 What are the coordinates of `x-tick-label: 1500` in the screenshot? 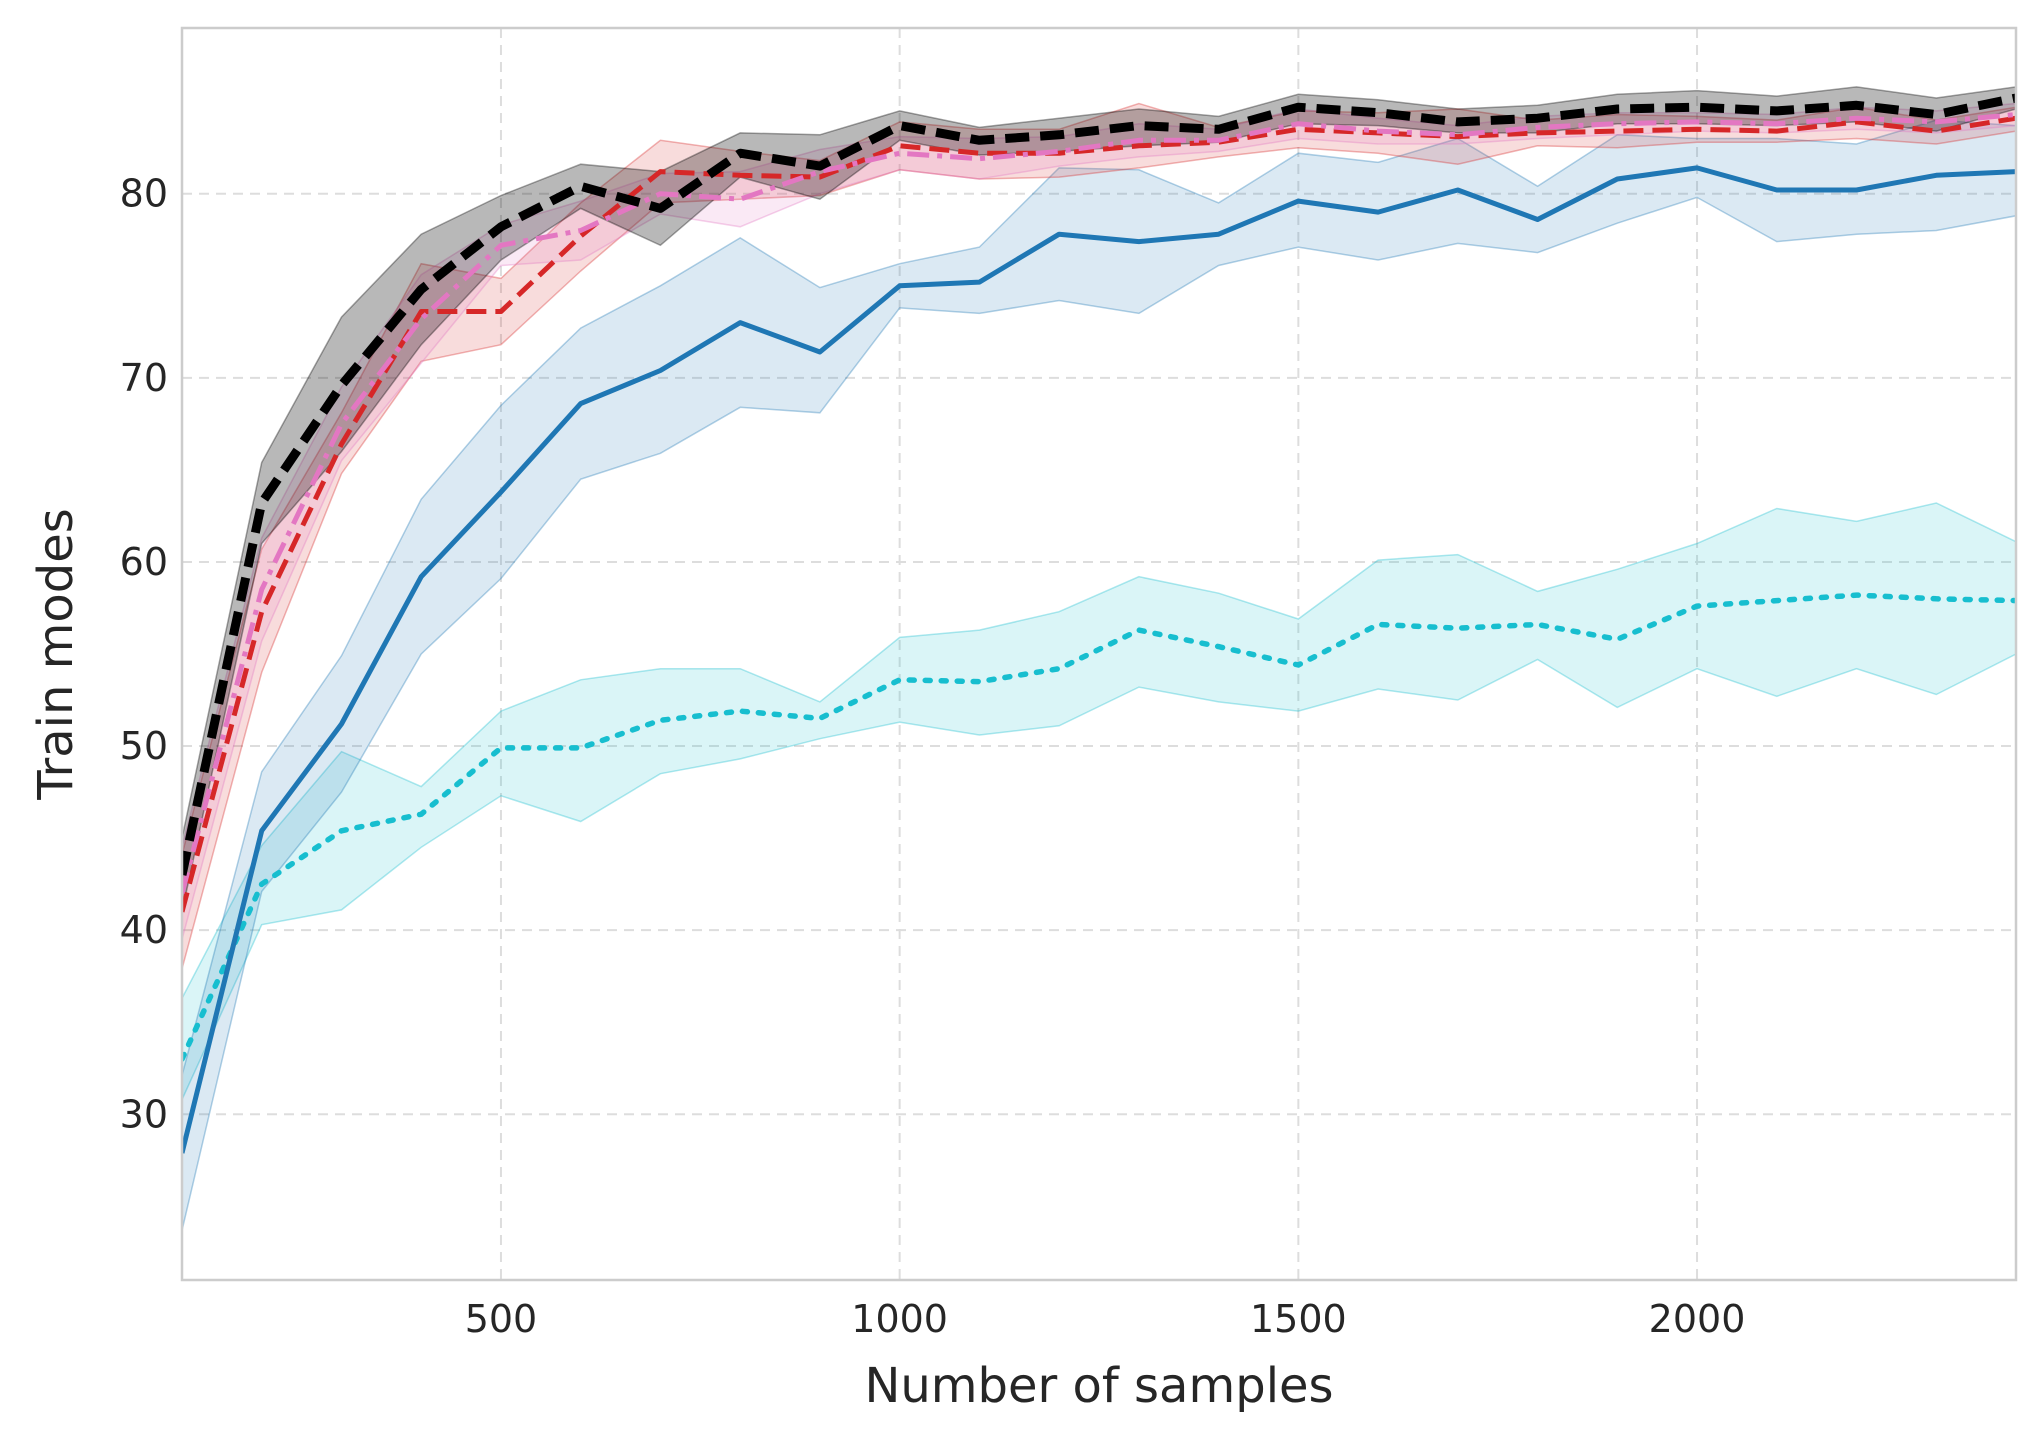 It's located at (1298, 1319).